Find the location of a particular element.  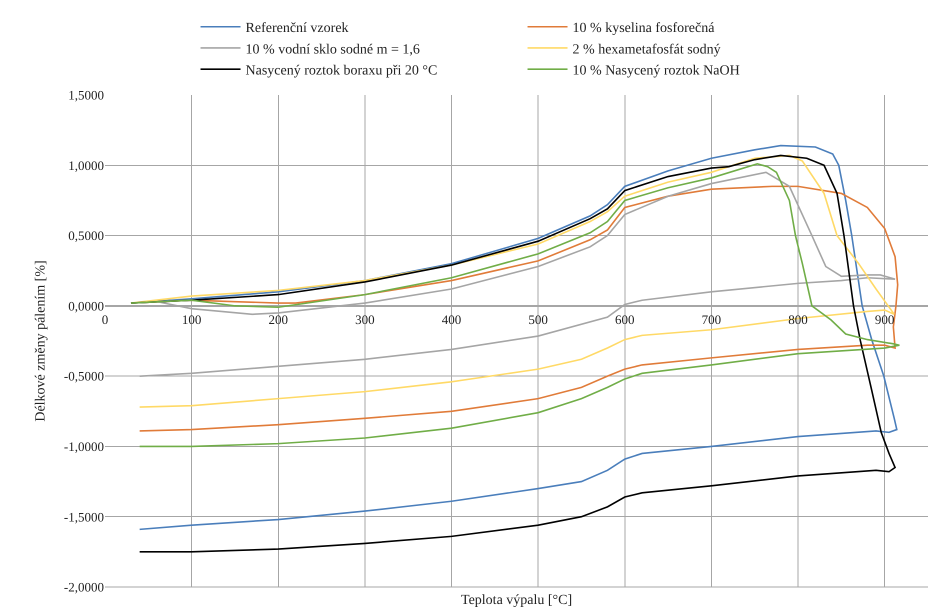

y-tick-label: -1,0000 is located at coordinates (84, 446).